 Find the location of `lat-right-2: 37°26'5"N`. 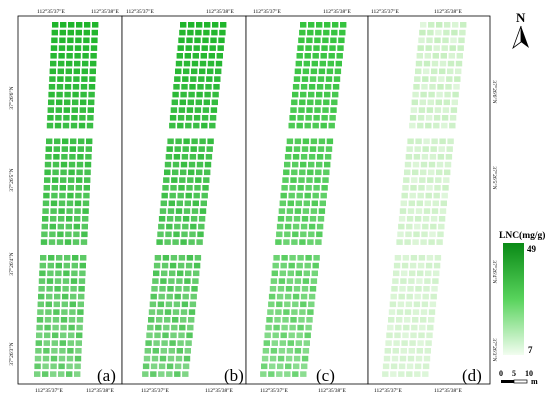

lat-right-2: 37°26'5"N is located at coordinates (494, 177).